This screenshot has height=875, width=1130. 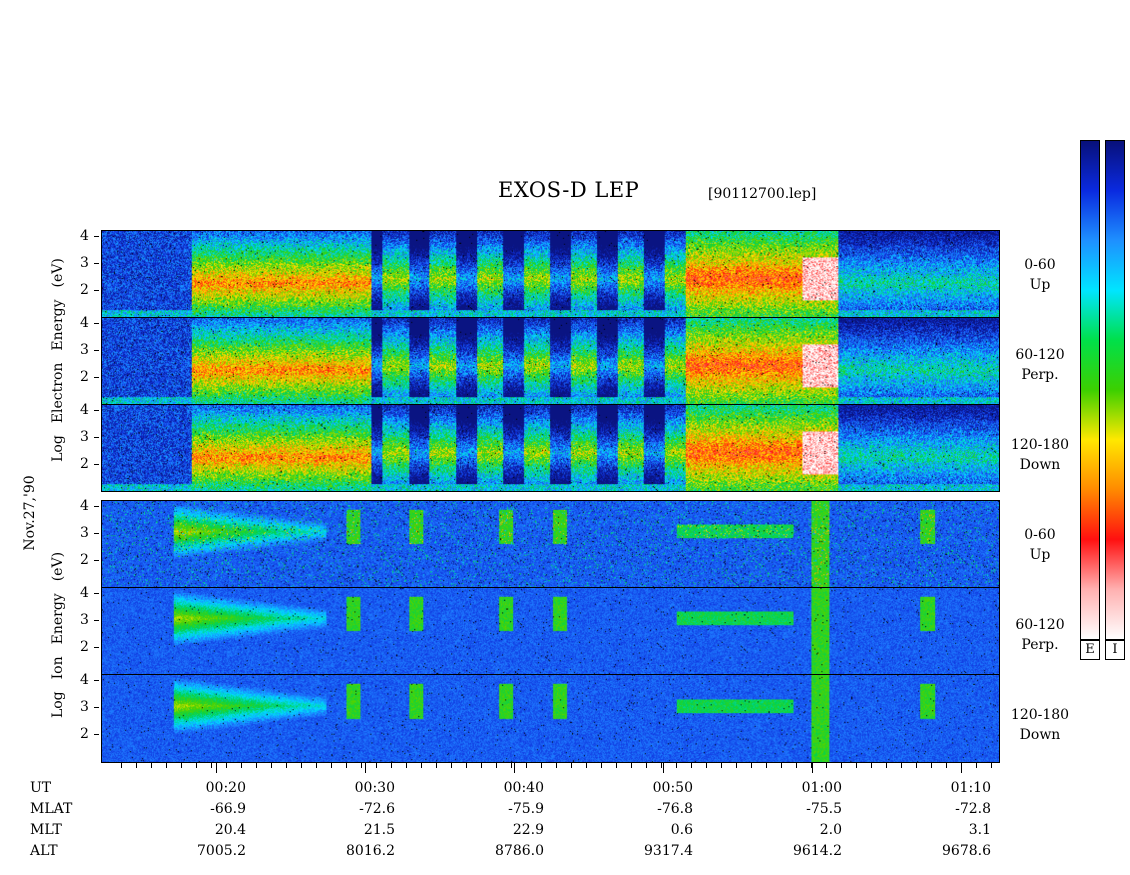 What do you see at coordinates (1040, 545) in the screenshot?
I see `angle-label-i-up: 0-60 Up` at bounding box center [1040, 545].